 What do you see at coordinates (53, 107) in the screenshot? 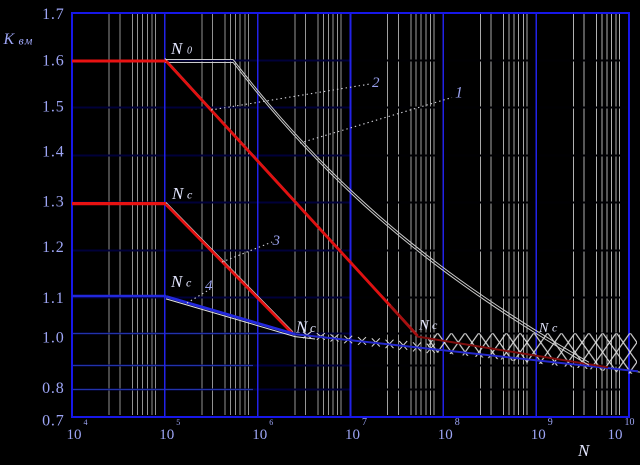
I see `svg-text: 1.5` at bounding box center [53, 107].